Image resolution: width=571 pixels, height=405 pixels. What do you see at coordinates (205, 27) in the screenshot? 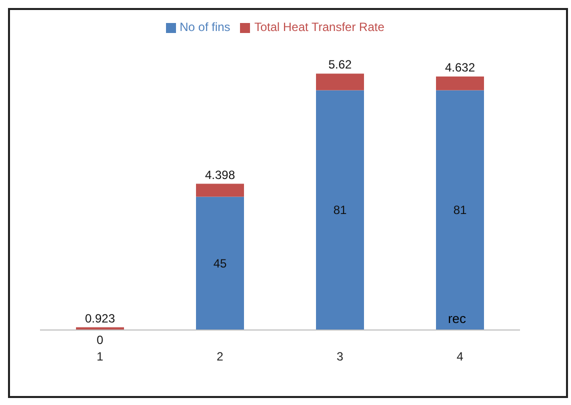
I see `legend-label: No of fins` at bounding box center [205, 27].